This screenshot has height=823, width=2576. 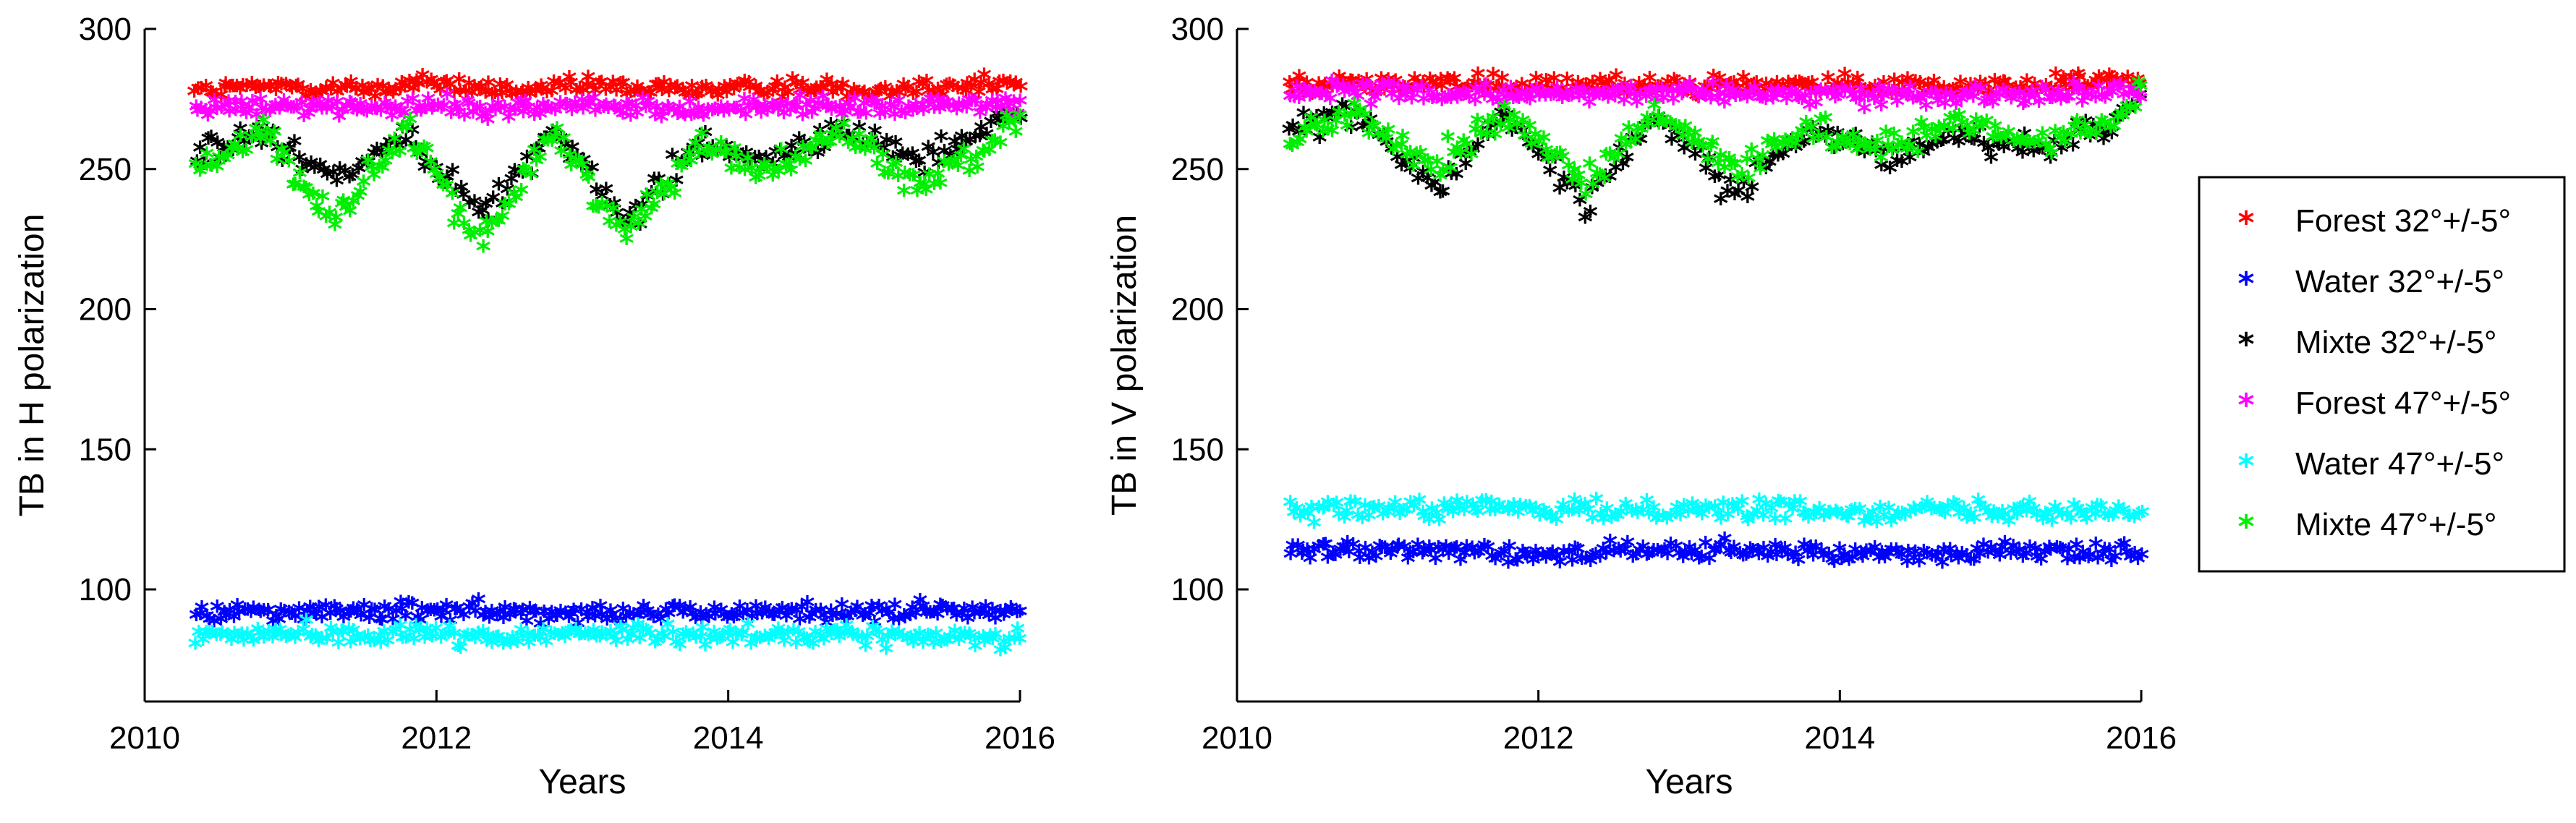 What do you see at coordinates (1020, 738) in the screenshot?
I see `x-tick-label: 2016` at bounding box center [1020, 738].